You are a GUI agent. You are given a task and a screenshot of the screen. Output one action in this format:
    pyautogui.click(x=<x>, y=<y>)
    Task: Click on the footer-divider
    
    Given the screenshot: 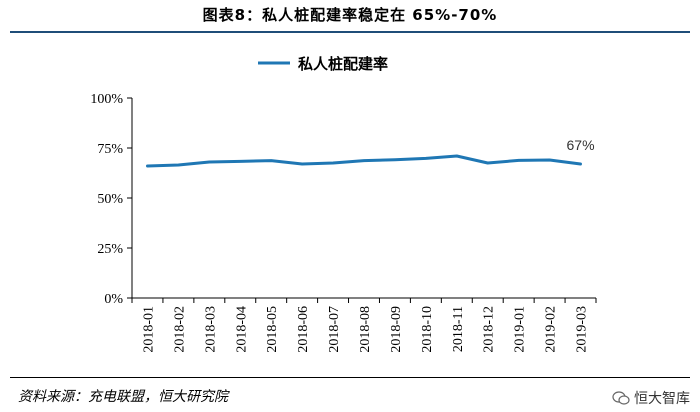 What is the action you would take?
    pyautogui.click(x=350, y=377)
    